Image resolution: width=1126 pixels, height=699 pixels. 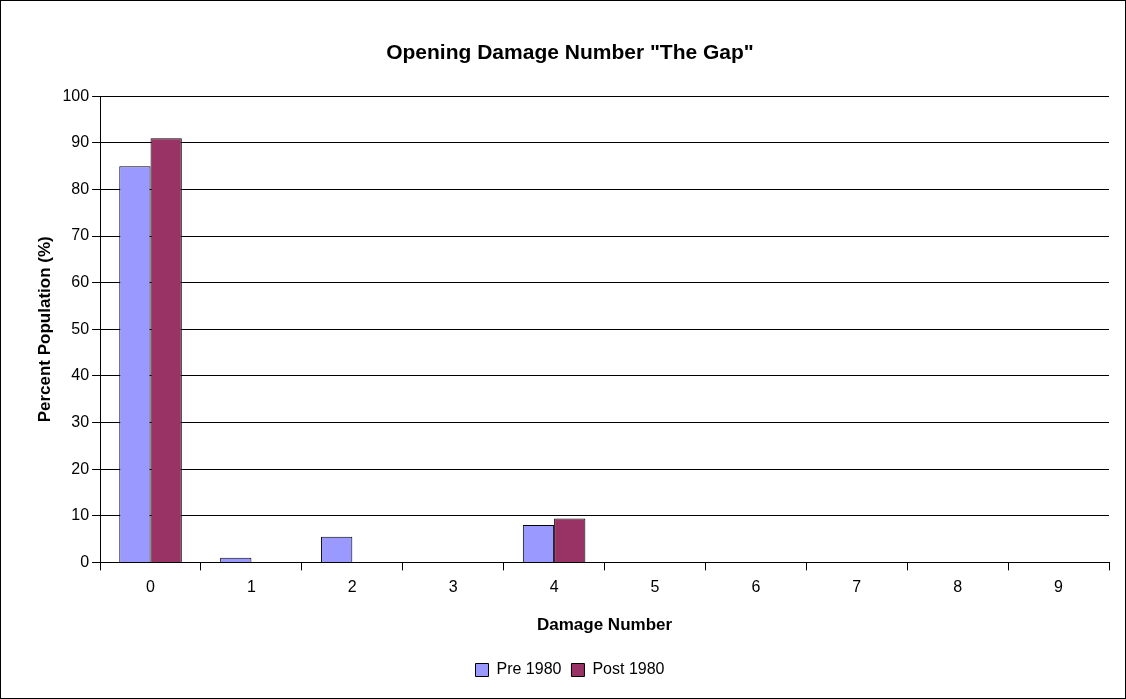 What do you see at coordinates (251, 587) in the screenshot?
I see `x-tick-label: 1` at bounding box center [251, 587].